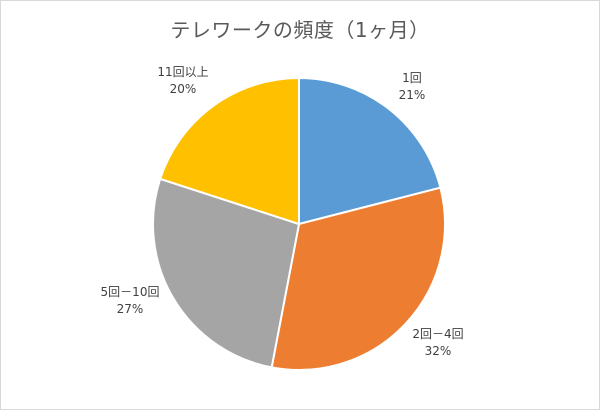 This screenshot has width=600, height=410. I want to click on slice-label-2: 5回－10回, so click(130, 292).